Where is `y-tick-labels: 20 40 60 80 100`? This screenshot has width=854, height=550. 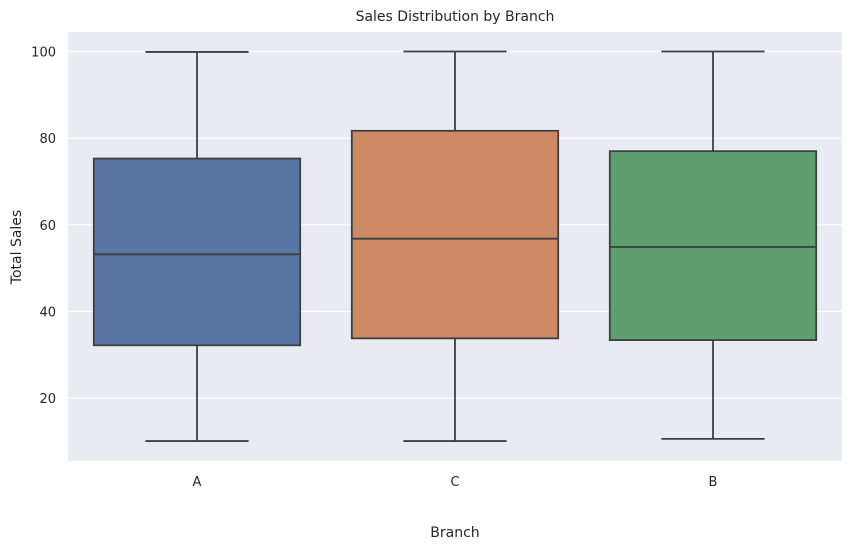 y-tick-labels: 20 40 60 80 100 is located at coordinates (43, 227).